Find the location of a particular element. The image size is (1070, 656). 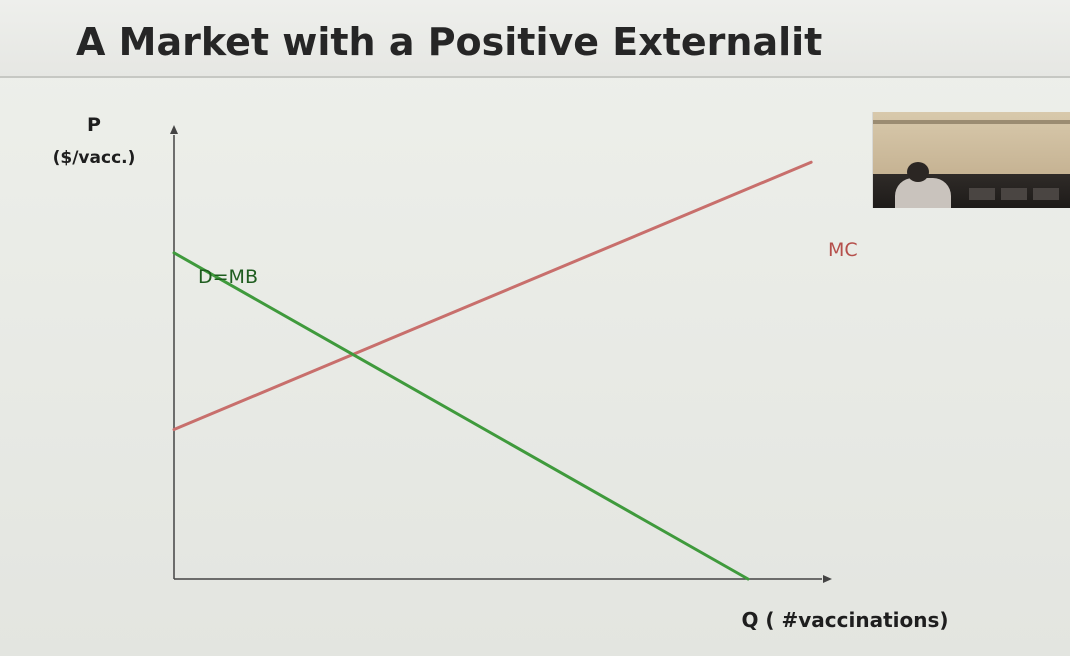

mc-label: MC is located at coordinates (843, 250).